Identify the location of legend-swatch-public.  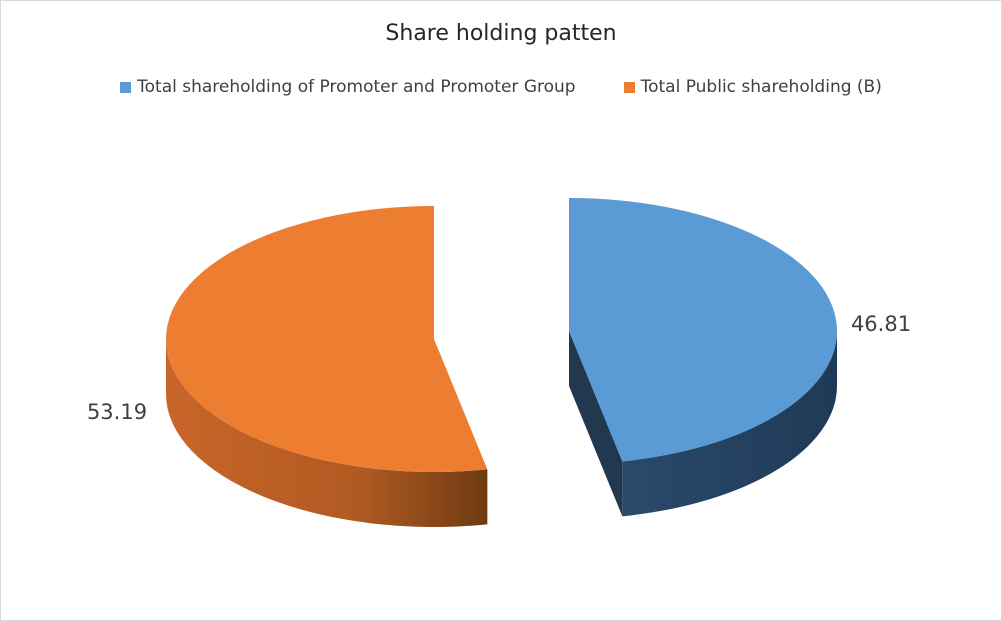
(629, 87).